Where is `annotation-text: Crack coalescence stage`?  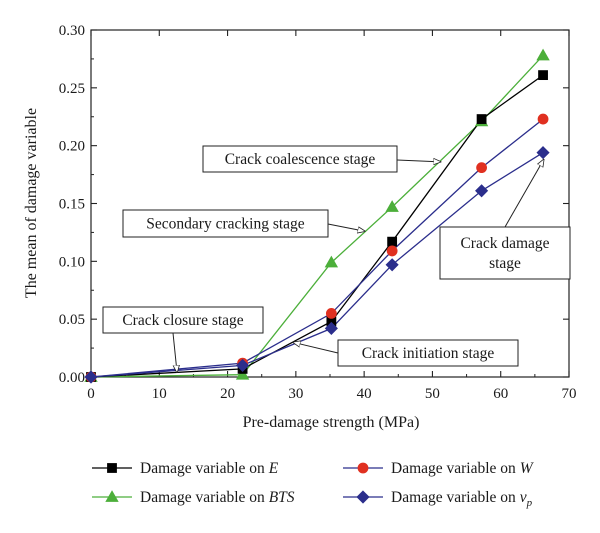
annotation-text: Crack coalescence stage is located at coordinates (300, 159).